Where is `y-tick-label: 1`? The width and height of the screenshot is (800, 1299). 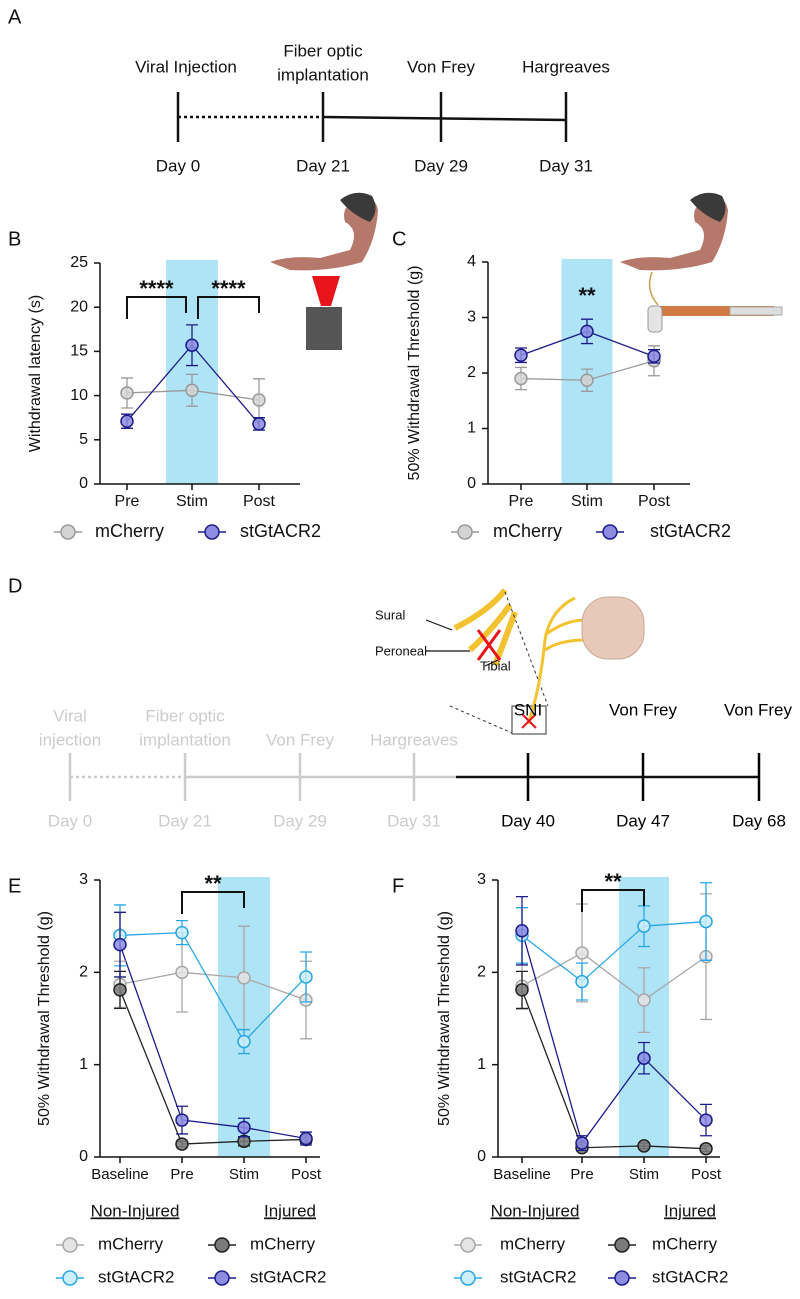 y-tick-label: 1 is located at coordinates (83, 1064).